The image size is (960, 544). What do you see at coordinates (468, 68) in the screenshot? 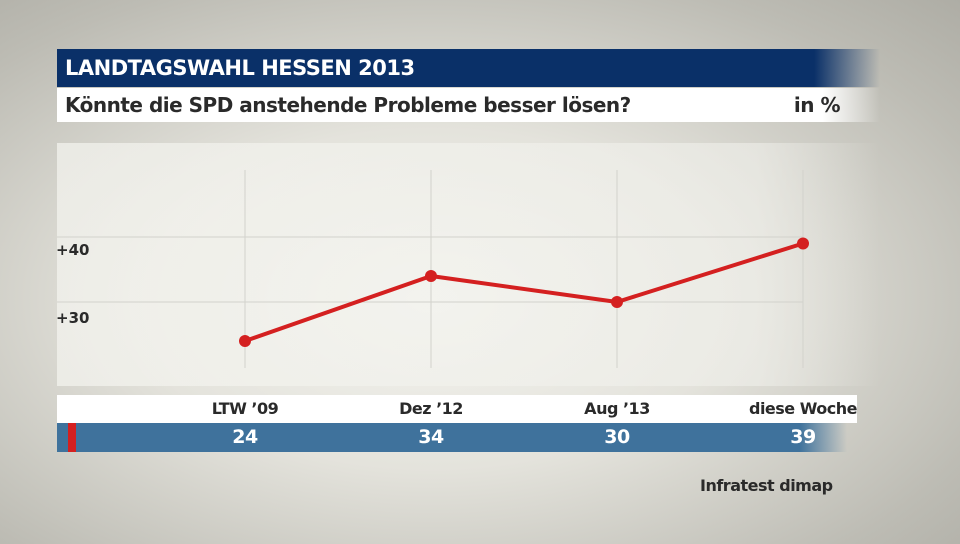
I see `chart-header: LANDTAGSWAHL HESSEN 2013` at bounding box center [468, 68].